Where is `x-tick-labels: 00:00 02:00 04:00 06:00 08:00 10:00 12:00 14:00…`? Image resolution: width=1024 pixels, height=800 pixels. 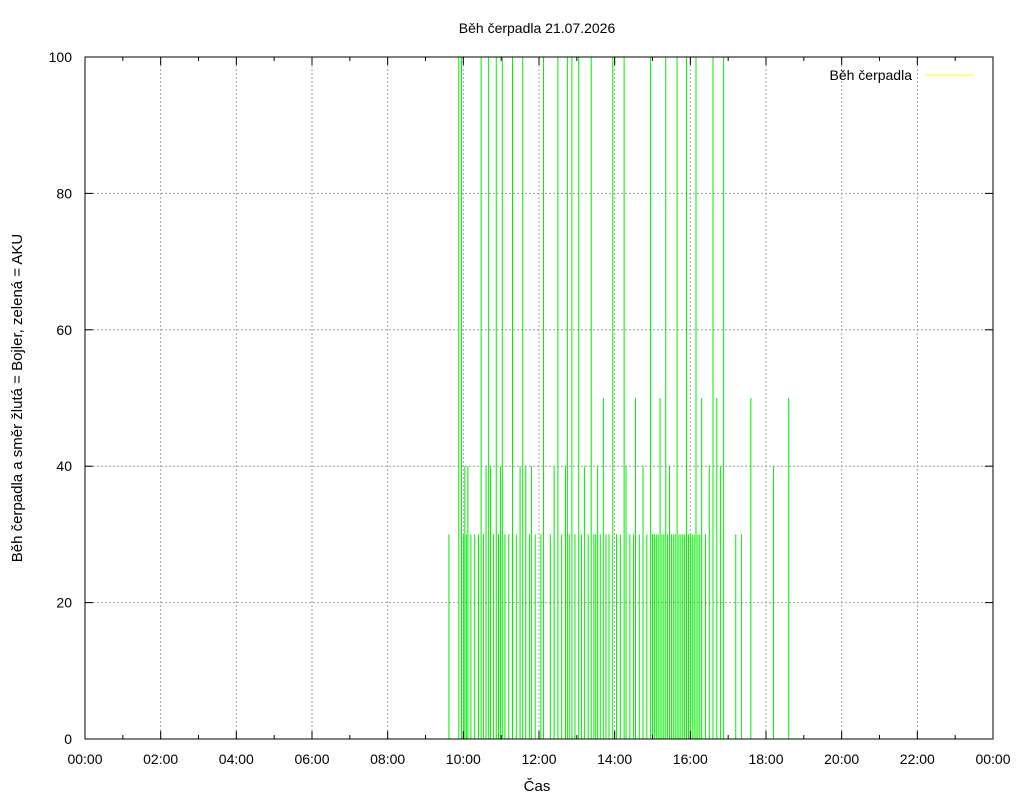
x-tick-labels: 00:00 02:00 04:00 06:00 08:00 10:00 12:00 14:00… is located at coordinates (538, 759).